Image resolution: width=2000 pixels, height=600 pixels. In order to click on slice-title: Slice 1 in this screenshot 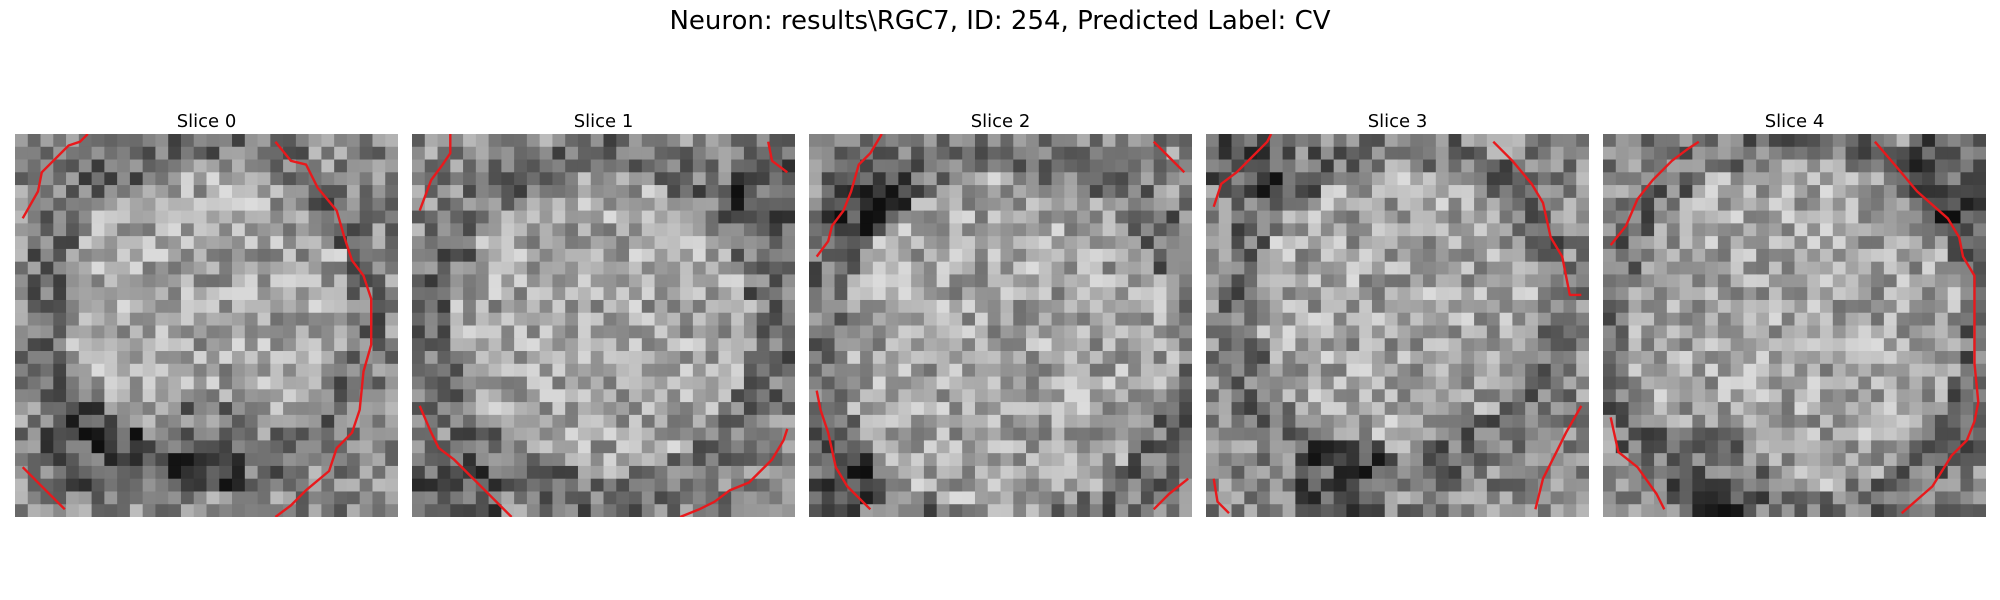, I will do `click(603, 121)`.